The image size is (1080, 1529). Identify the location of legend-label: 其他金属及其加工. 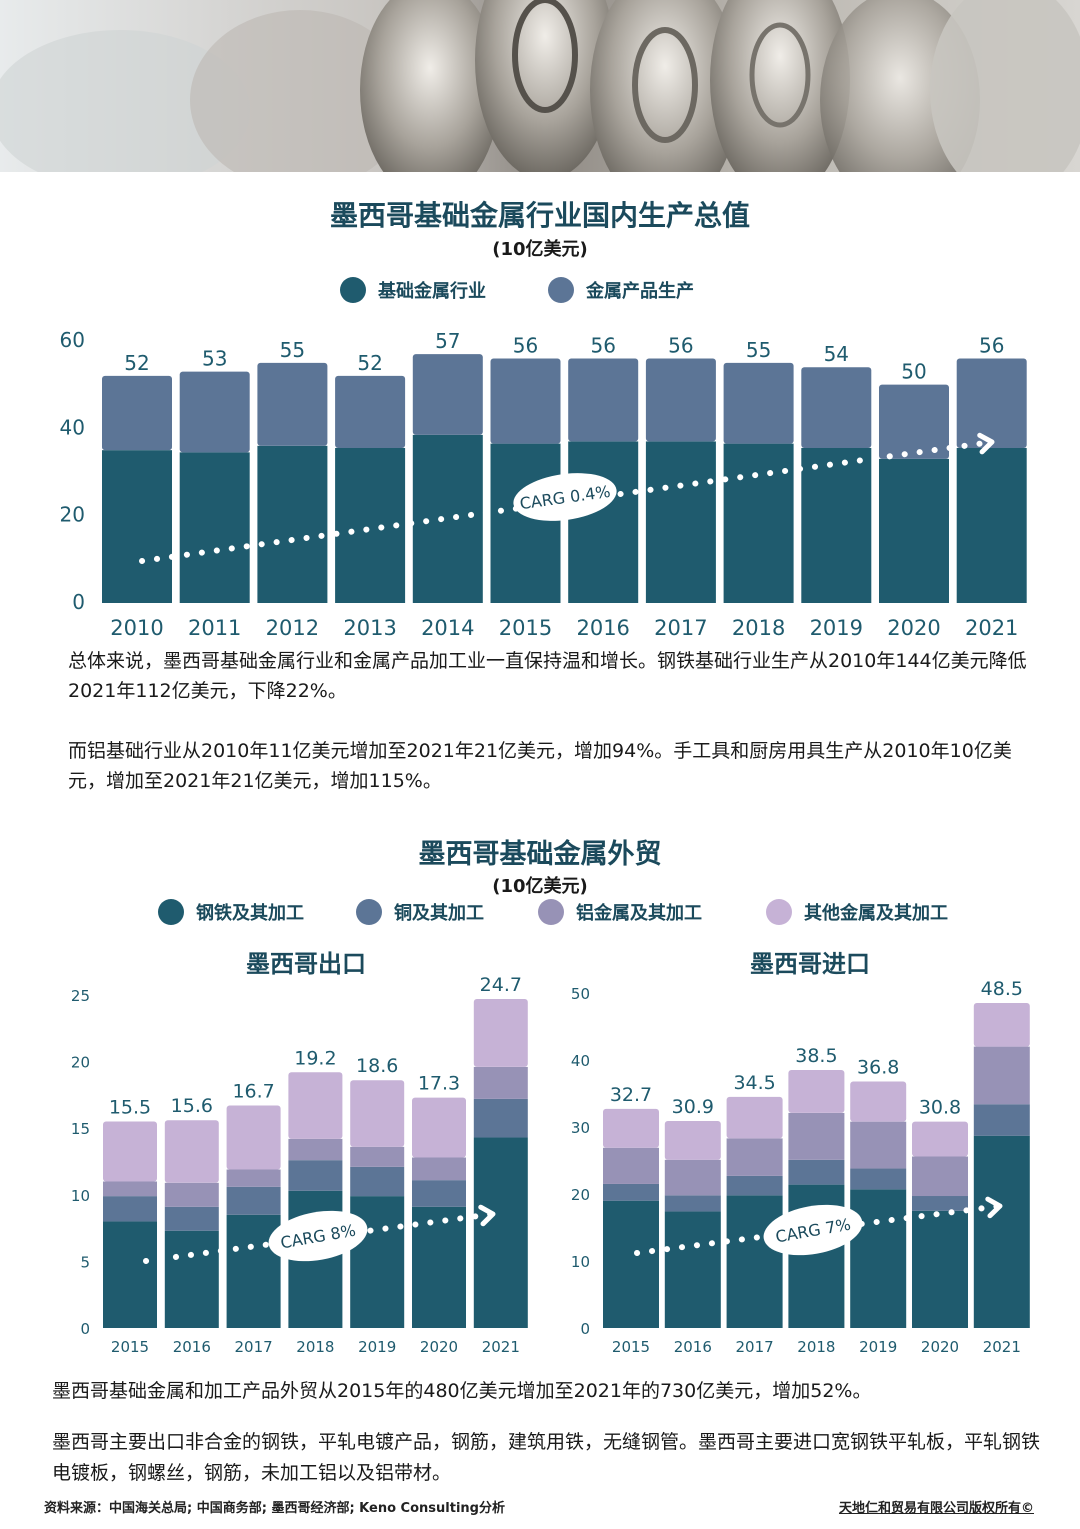
(876, 913).